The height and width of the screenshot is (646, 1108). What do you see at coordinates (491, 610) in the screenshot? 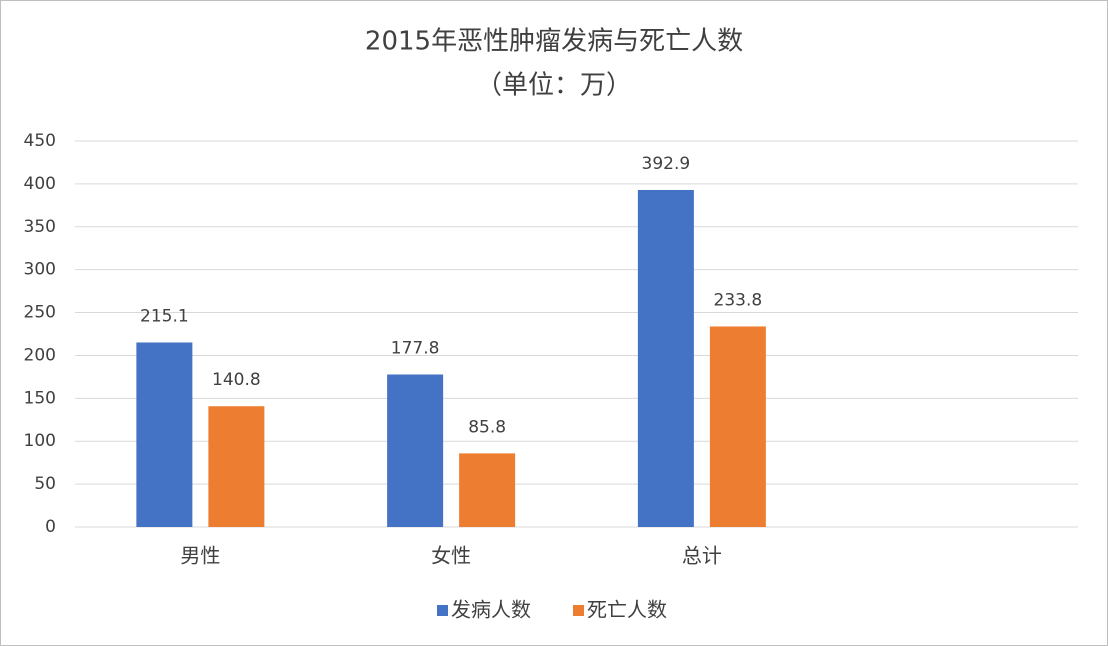
I see `legend-label: 发病人数` at bounding box center [491, 610].